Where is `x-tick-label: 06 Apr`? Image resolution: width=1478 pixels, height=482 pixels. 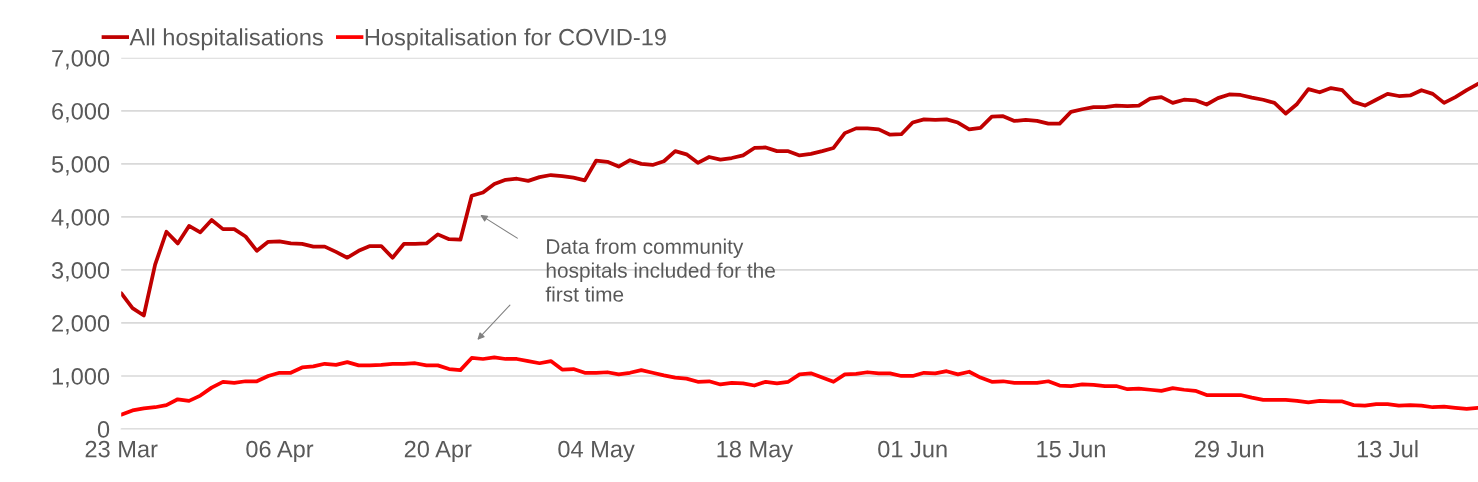
x-tick-label: 06 Apr is located at coordinates (280, 451).